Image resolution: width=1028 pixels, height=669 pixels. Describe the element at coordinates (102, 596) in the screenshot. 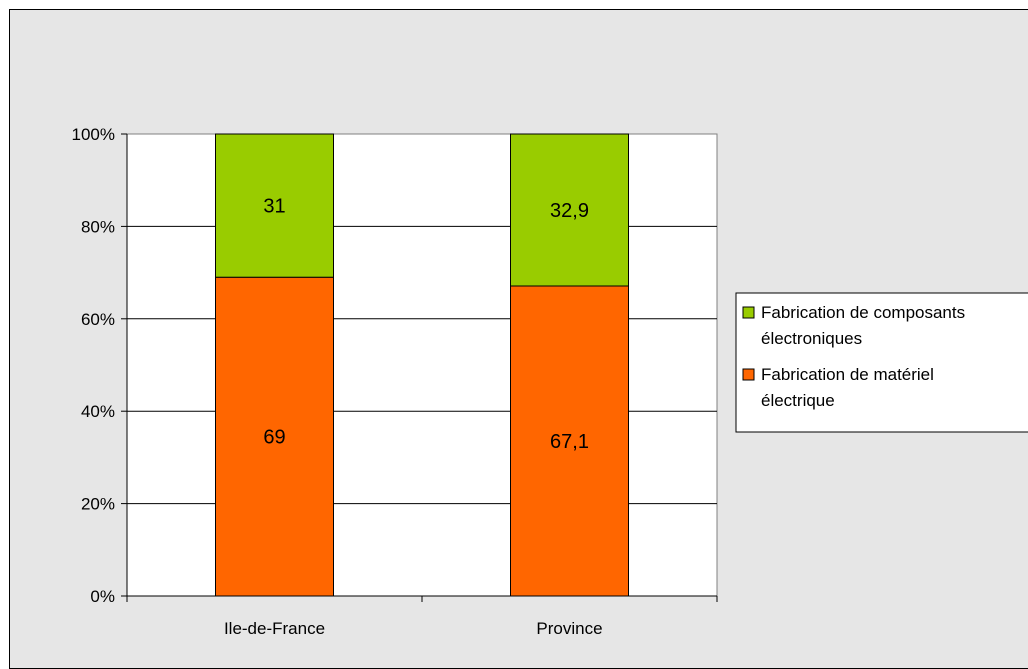

I see `y-tick-label: 0%` at that location.